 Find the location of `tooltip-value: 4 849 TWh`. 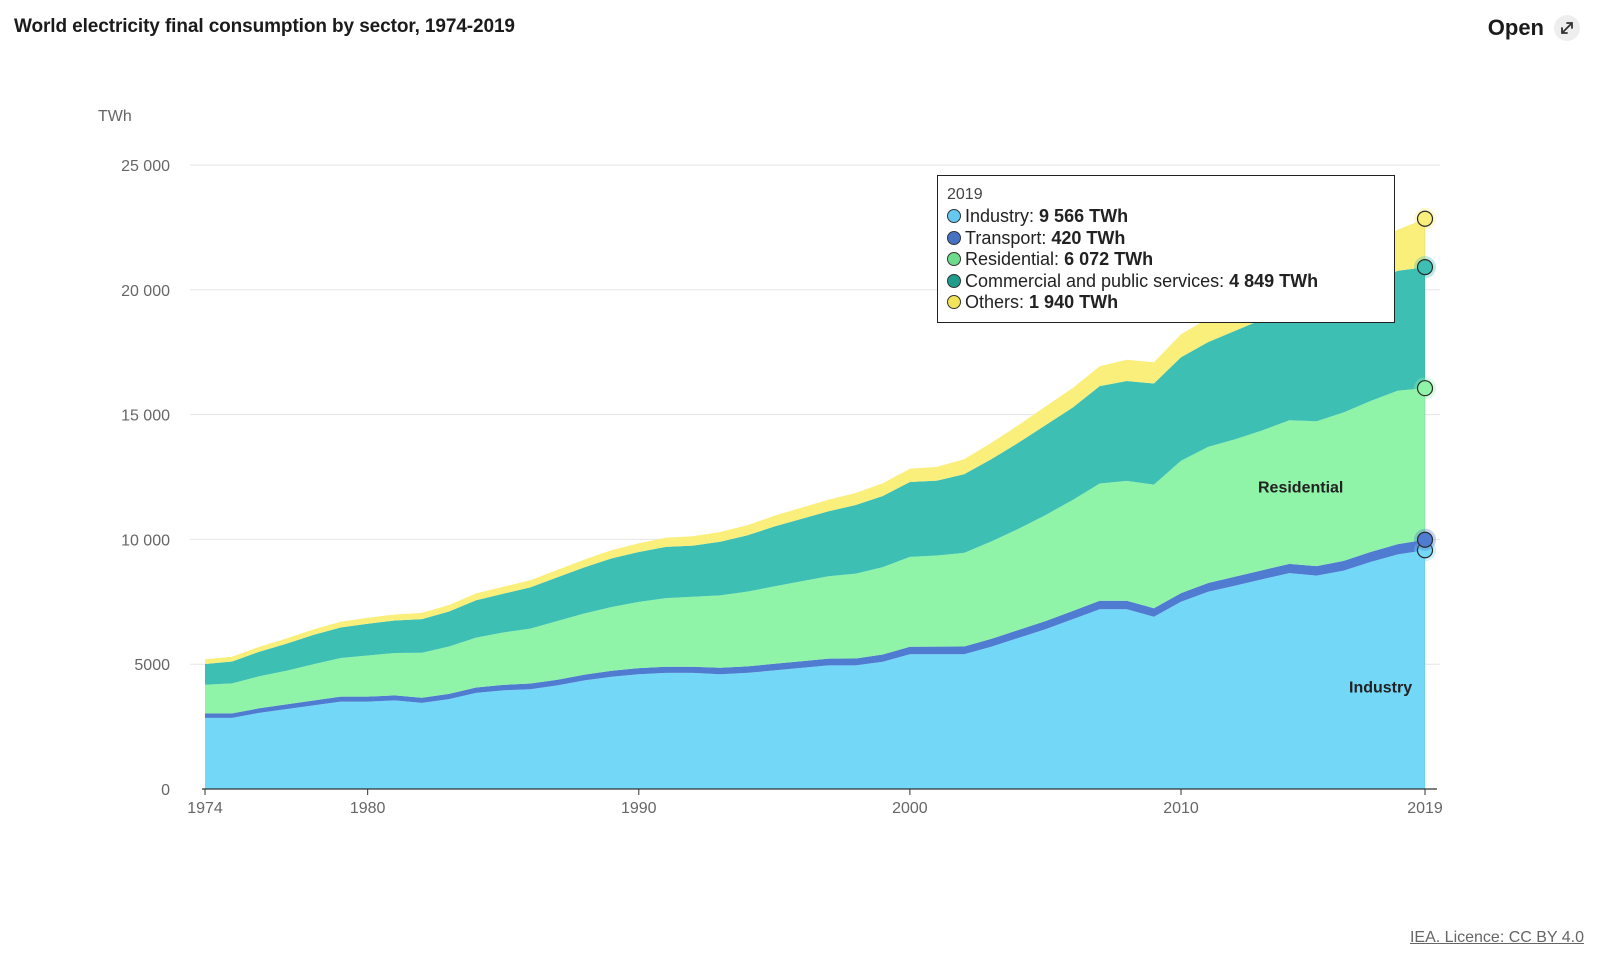

tooltip-value: 4 849 TWh is located at coordinates (1274, 280).